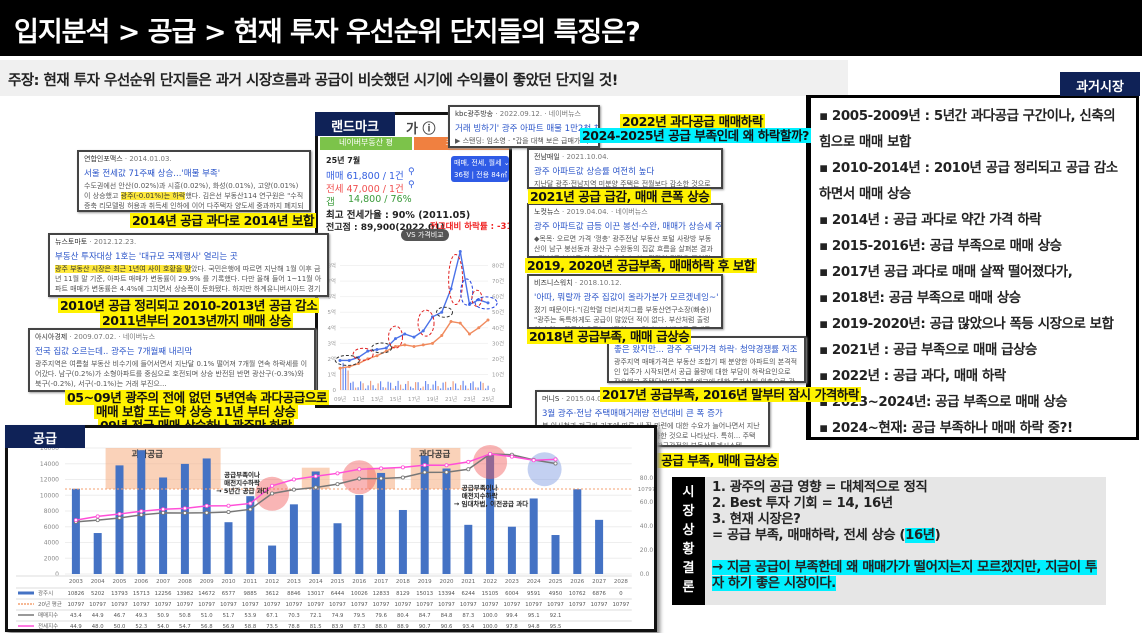 The height and width of the screenshot is (633, 1142). What do you see at coordinates (632, 414) in the screenshot?
I see `news-headline: 3월 광주·전남 주택매매거래량 전년대비 큰 폭 증가` at bounding box center [632, 414].